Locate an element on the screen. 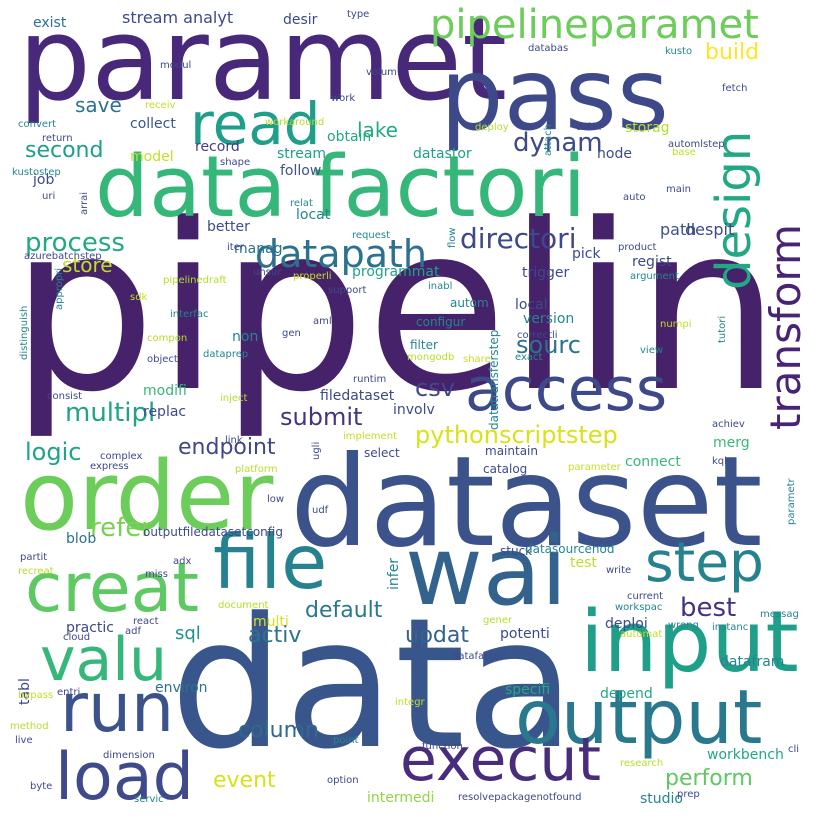  word: correctli is located at coordinates (537, 335).